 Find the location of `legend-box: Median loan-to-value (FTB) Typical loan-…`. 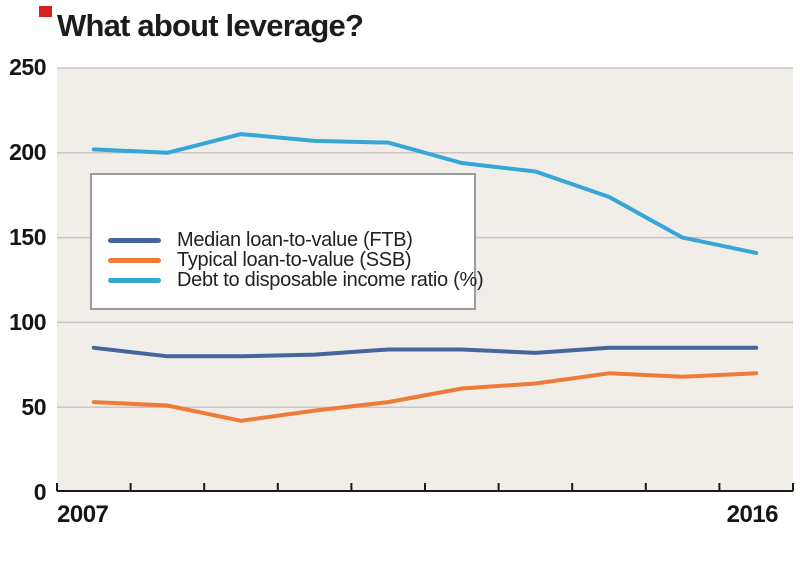

legend-box: Median loan-to-value (FTB) Typical loan-… is located at coordinates (287, 241).